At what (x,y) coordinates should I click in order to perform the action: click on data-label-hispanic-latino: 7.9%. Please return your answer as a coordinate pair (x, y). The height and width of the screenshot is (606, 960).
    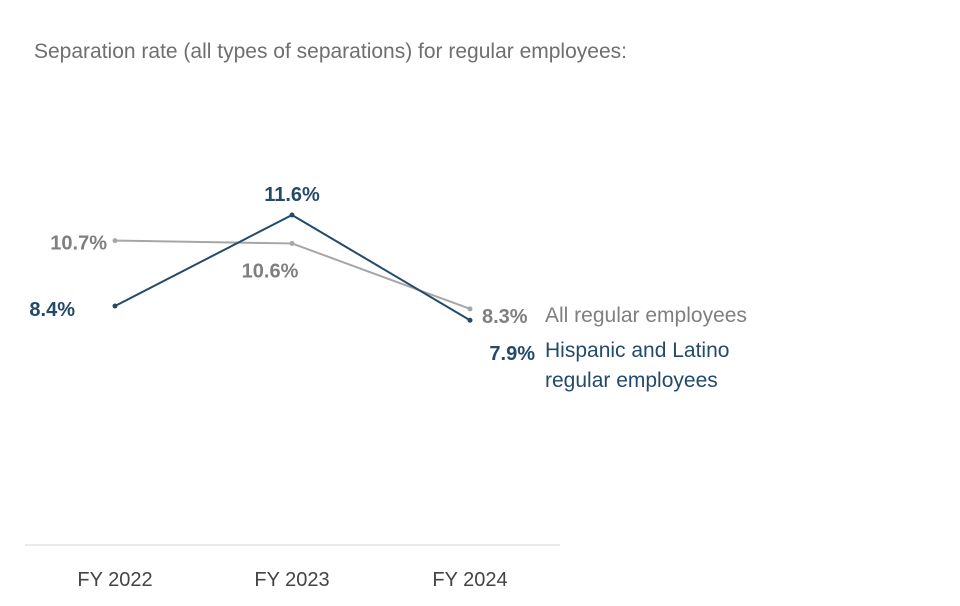
    Looking at the image, I should click on (512, 354).